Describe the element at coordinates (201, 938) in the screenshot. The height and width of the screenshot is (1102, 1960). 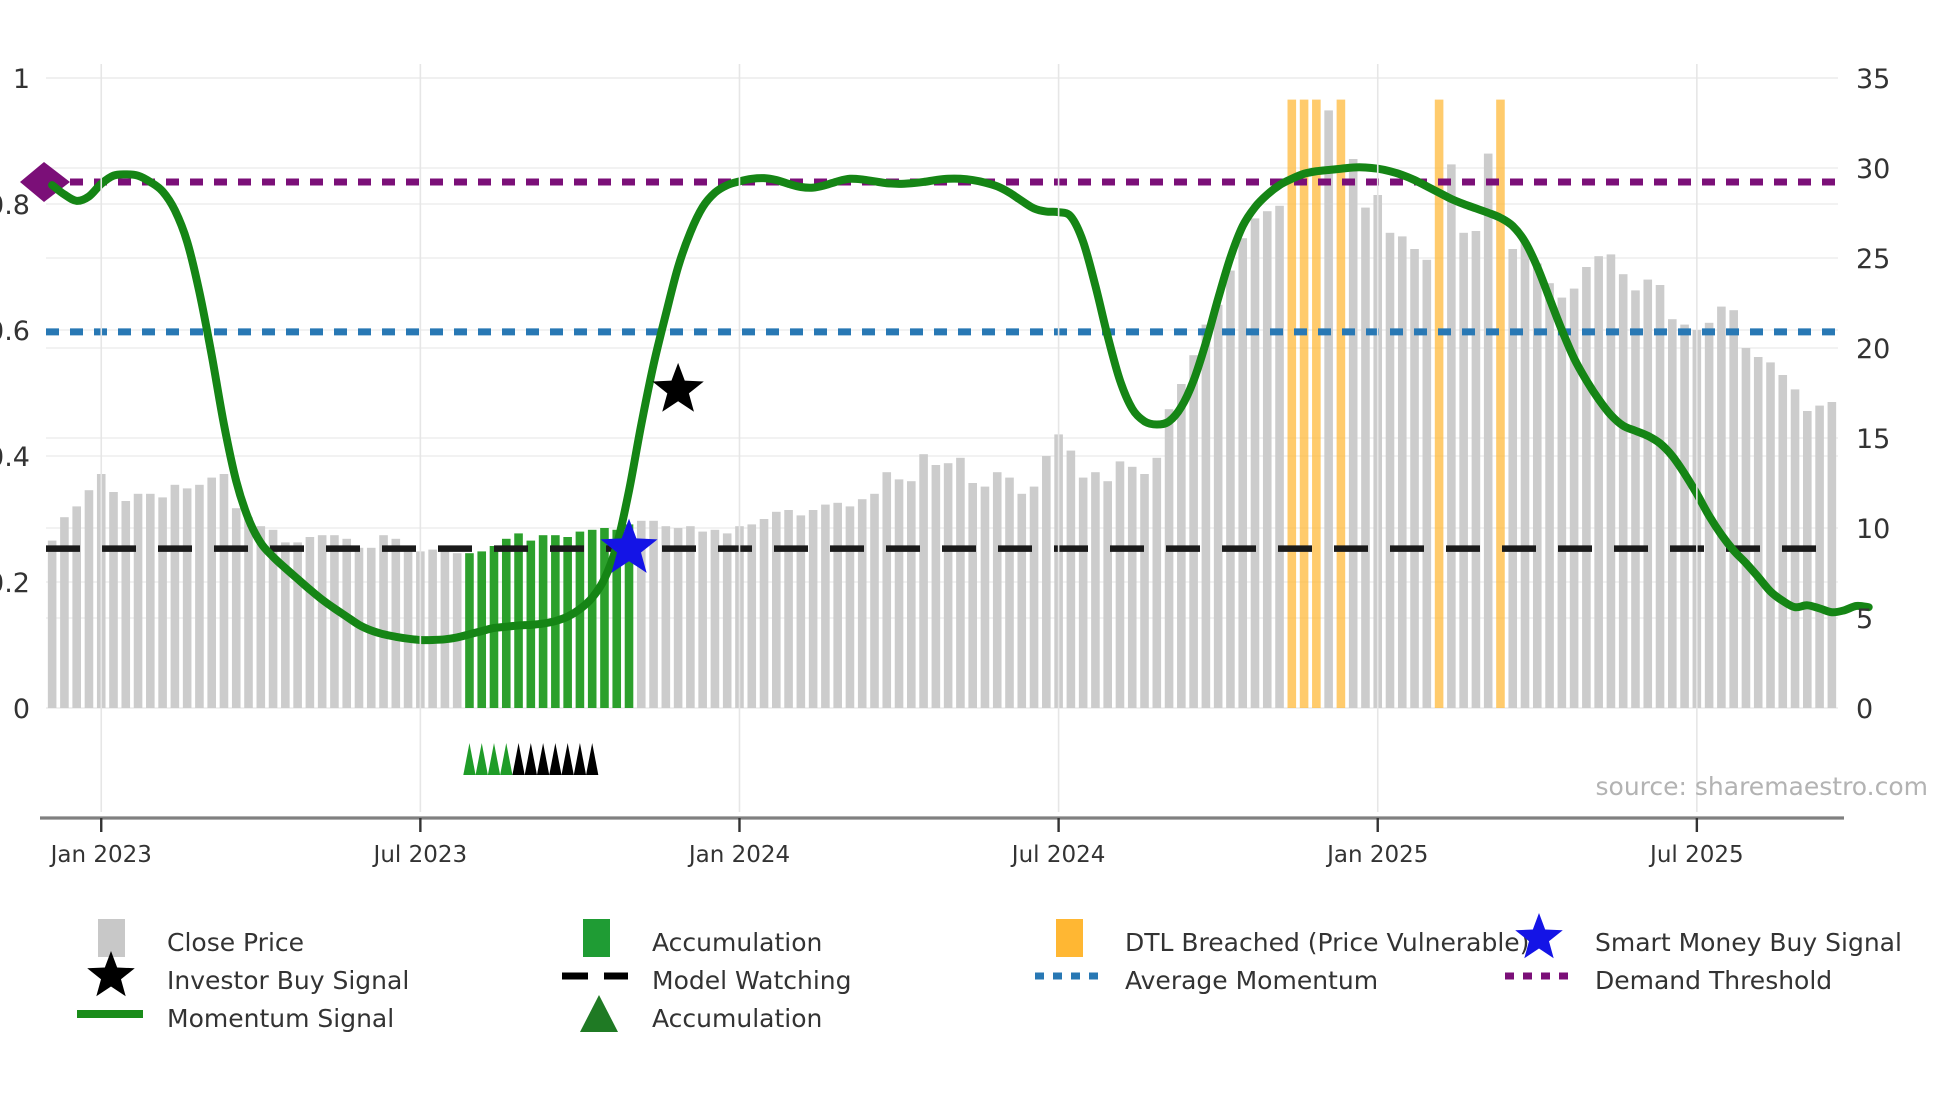
I see `legend-item-close-price: Close Price` at that location.